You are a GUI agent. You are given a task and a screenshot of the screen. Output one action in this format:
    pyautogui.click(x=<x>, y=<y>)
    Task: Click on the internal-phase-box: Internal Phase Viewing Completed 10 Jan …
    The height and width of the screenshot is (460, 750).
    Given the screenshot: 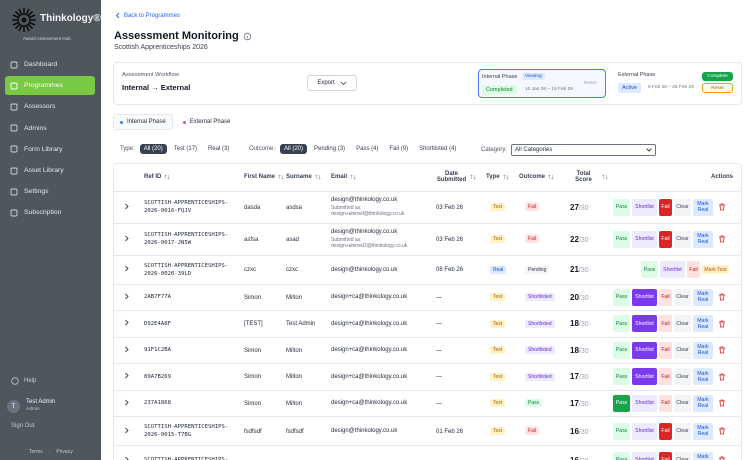 What is the action you would take?
    pyautogui.click(x=542, y=83)
    